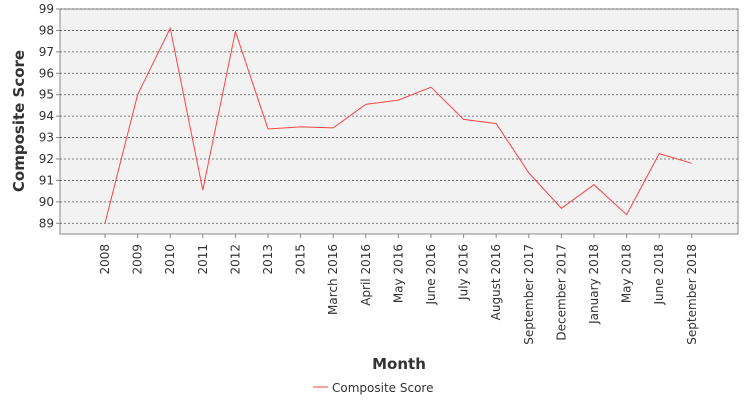 This screenshot has width=750, height=400. I want to click on x-tick-label: 2012, so click(235, 259).